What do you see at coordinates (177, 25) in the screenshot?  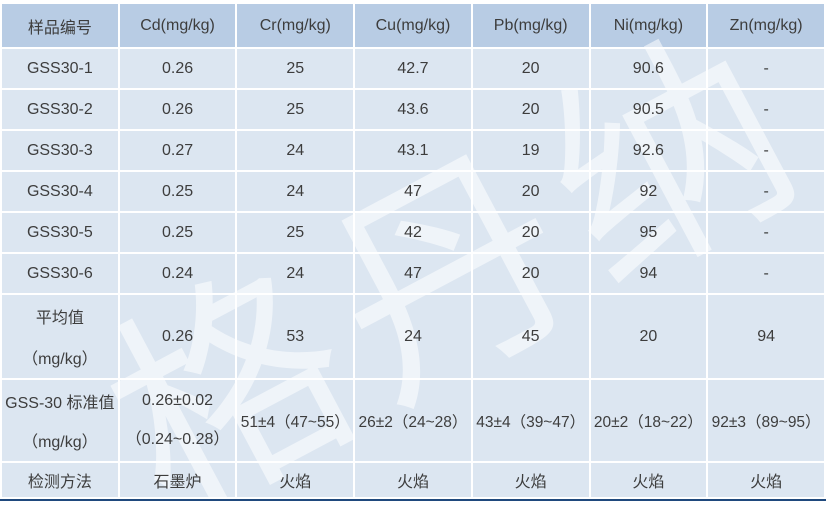 I see `header-cell-cd: Cd(mg/kg)` at bounding box center [177, 25].